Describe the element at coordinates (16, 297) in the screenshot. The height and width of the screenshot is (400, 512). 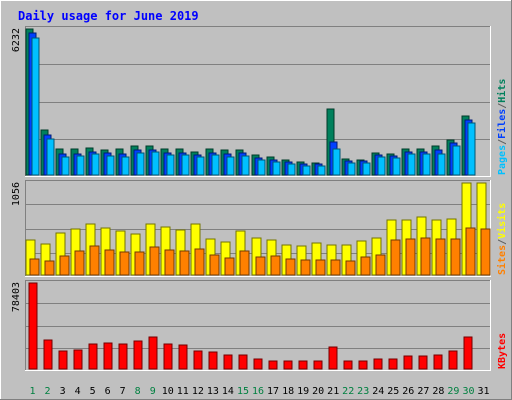
I see `axis-max-label: 78403` at that location.